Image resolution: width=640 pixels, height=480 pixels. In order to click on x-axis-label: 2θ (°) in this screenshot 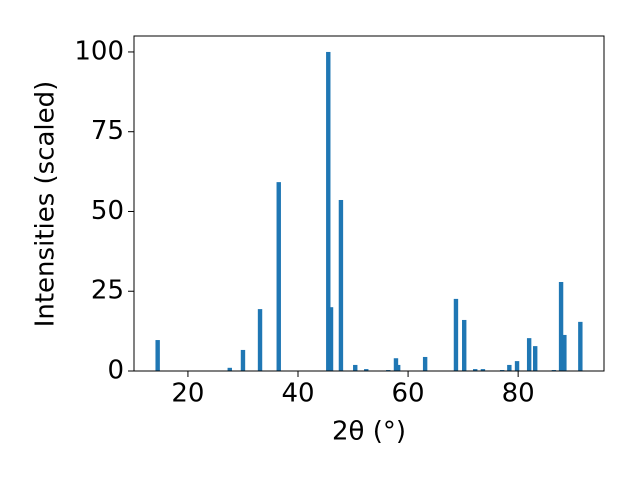, I will do `click(369, 432)`.